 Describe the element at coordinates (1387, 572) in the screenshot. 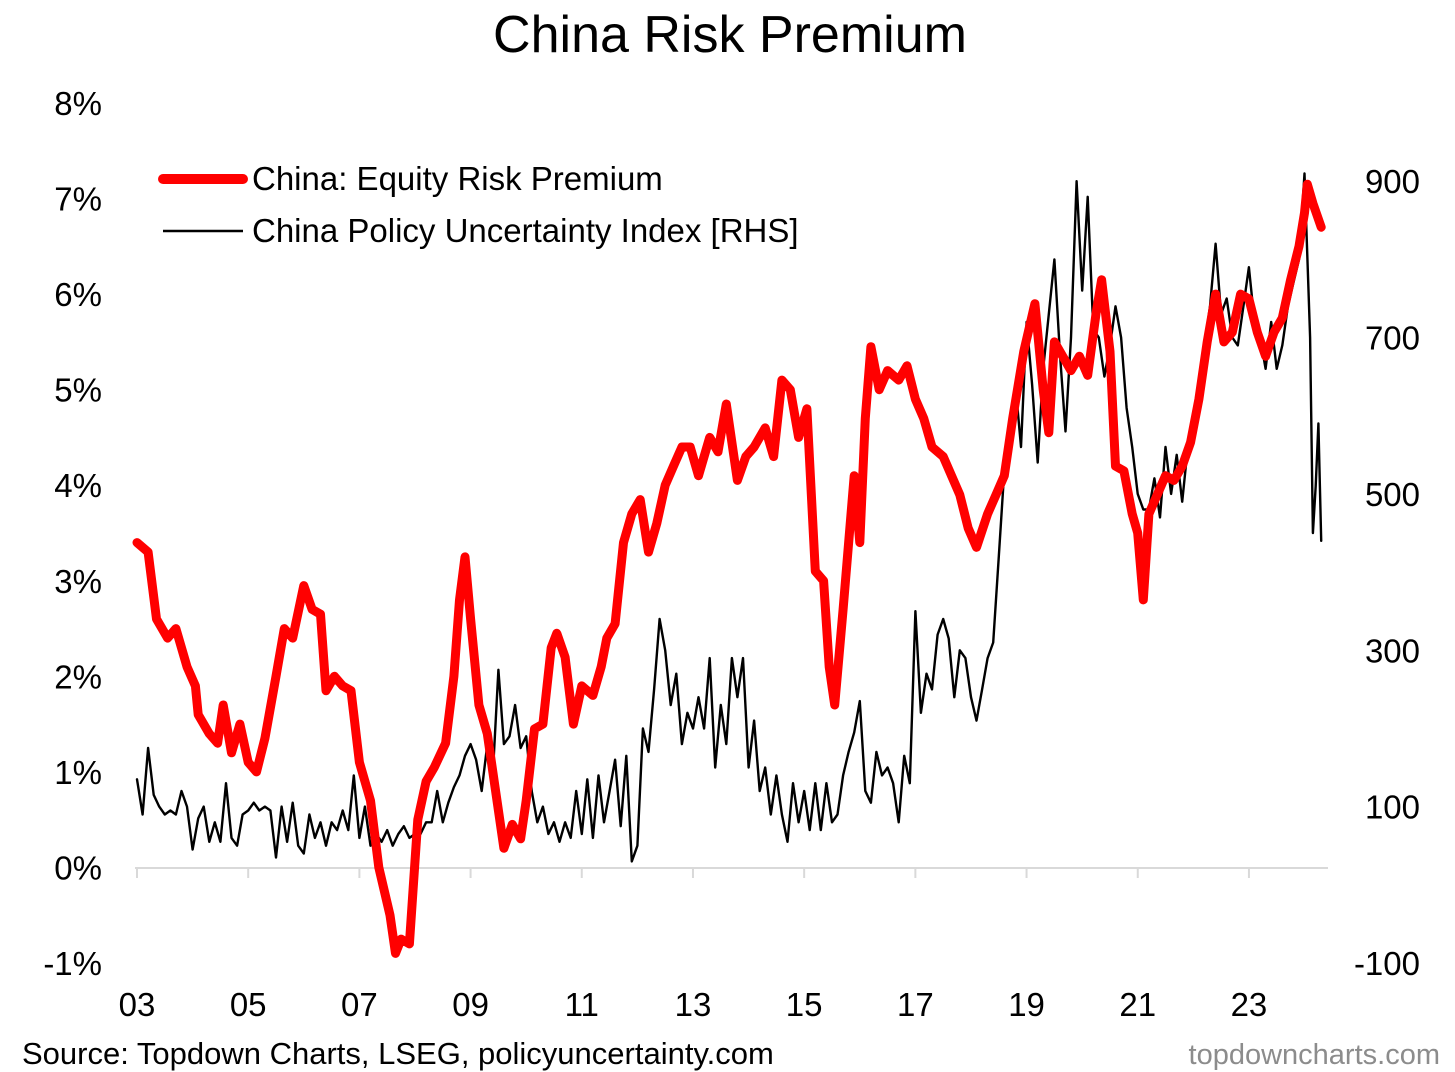

I see `y-axis-right: -100 100 300 500 700 900` at that location.